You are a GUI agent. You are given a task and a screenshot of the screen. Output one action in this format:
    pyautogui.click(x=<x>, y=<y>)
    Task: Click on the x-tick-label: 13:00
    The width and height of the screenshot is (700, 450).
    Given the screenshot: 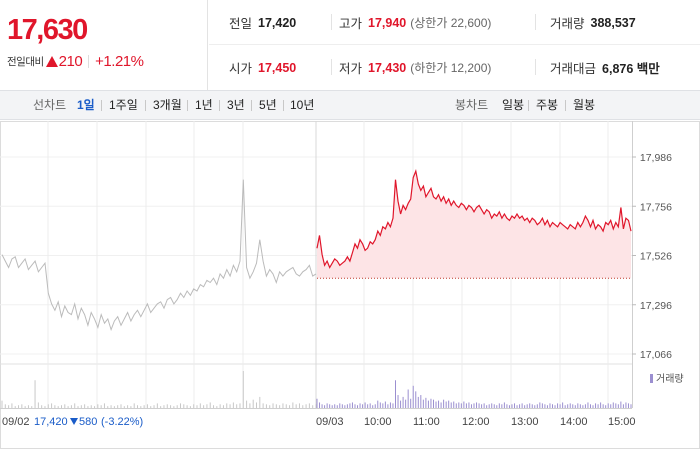 What is the action you would take?
    pyautogui.click(x=525, y=422)
    